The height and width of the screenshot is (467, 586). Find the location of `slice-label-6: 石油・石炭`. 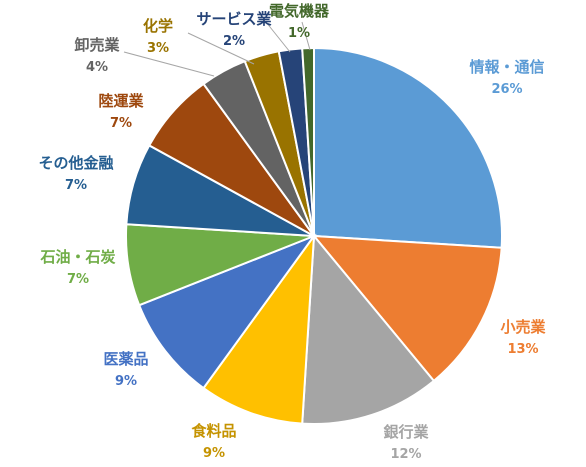

slice-label-6: 石油・石炭 is located at coordinates (77, 257).